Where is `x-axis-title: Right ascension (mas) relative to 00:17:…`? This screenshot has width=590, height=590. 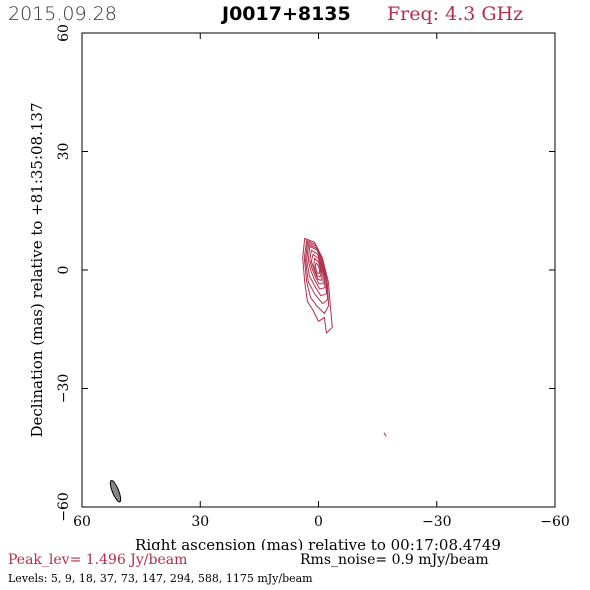 x-axis-title: Right ascension (mas) relative to 00:17:… is located at coordinates (318, 543).